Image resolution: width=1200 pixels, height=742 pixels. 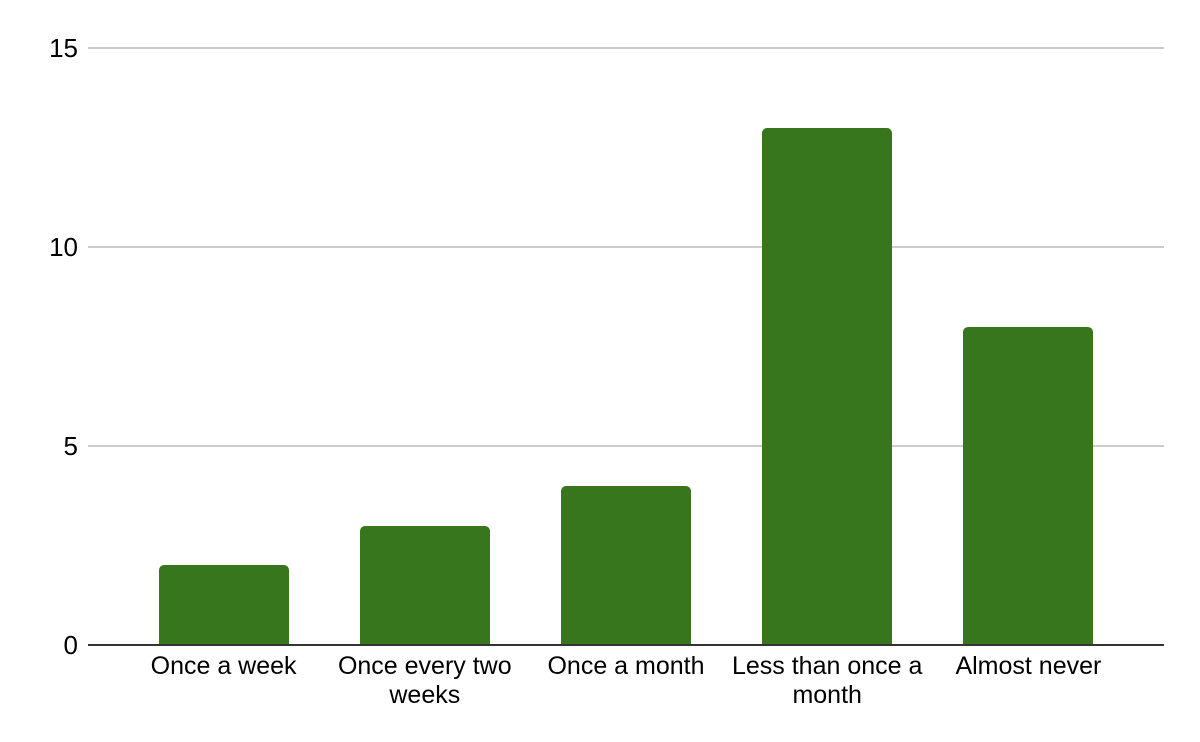 What do you see at coordinates (424, 680) in the screenshot?
I see `x-axis-category-label: Once every two weeks` at bounding box center [424, 680].